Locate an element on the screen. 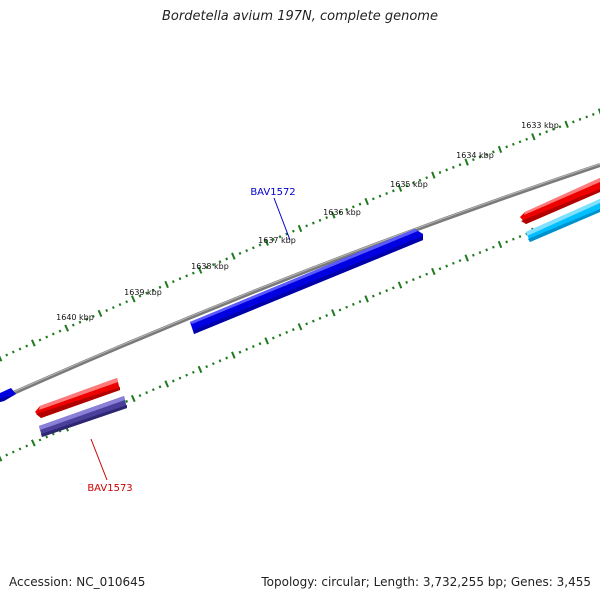  gene-label-BAV1573: BAV1573 is located at coordinates (109, 488).